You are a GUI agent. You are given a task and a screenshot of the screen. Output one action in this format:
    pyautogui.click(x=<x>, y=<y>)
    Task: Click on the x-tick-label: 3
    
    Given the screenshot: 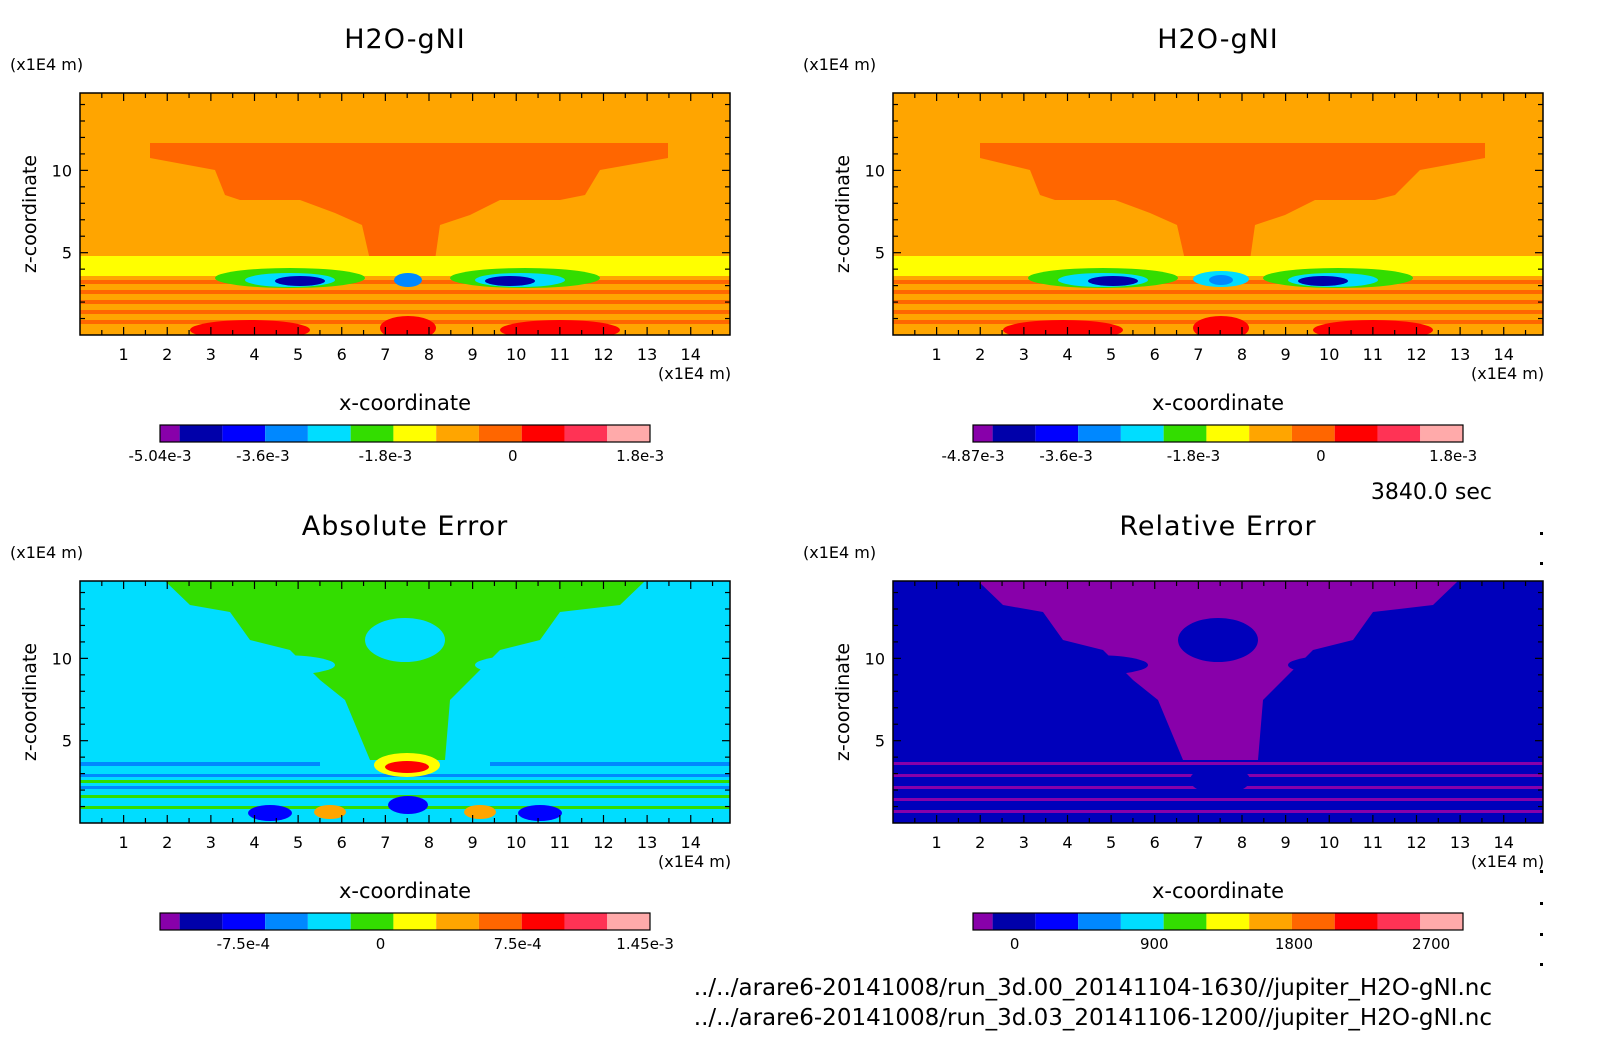 What is the action you would take?
    pyautogui.click(x=211, y=842)
    